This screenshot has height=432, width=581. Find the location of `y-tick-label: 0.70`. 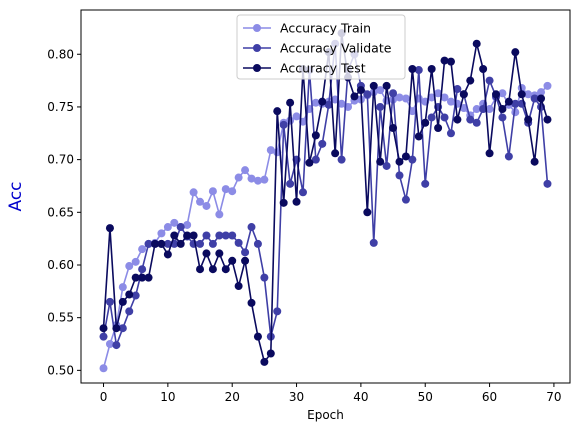

y-tick-label: 0.70 is located at coordinates (60, 160).